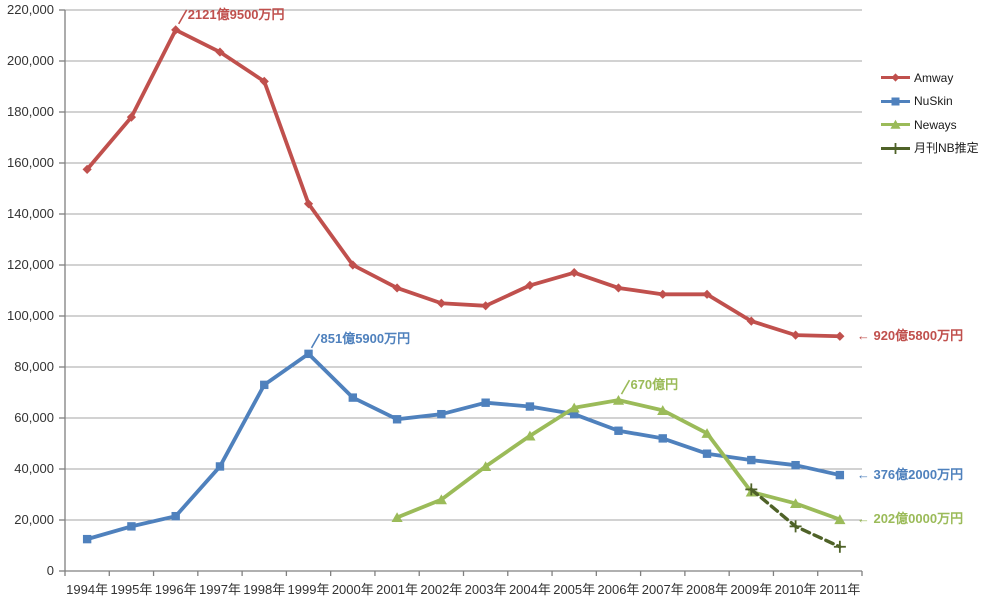  What do you see at coordinates (220, 589) in the screenshot?
I see `x-tick-label: 1997年` at bounding box center [220, 589].